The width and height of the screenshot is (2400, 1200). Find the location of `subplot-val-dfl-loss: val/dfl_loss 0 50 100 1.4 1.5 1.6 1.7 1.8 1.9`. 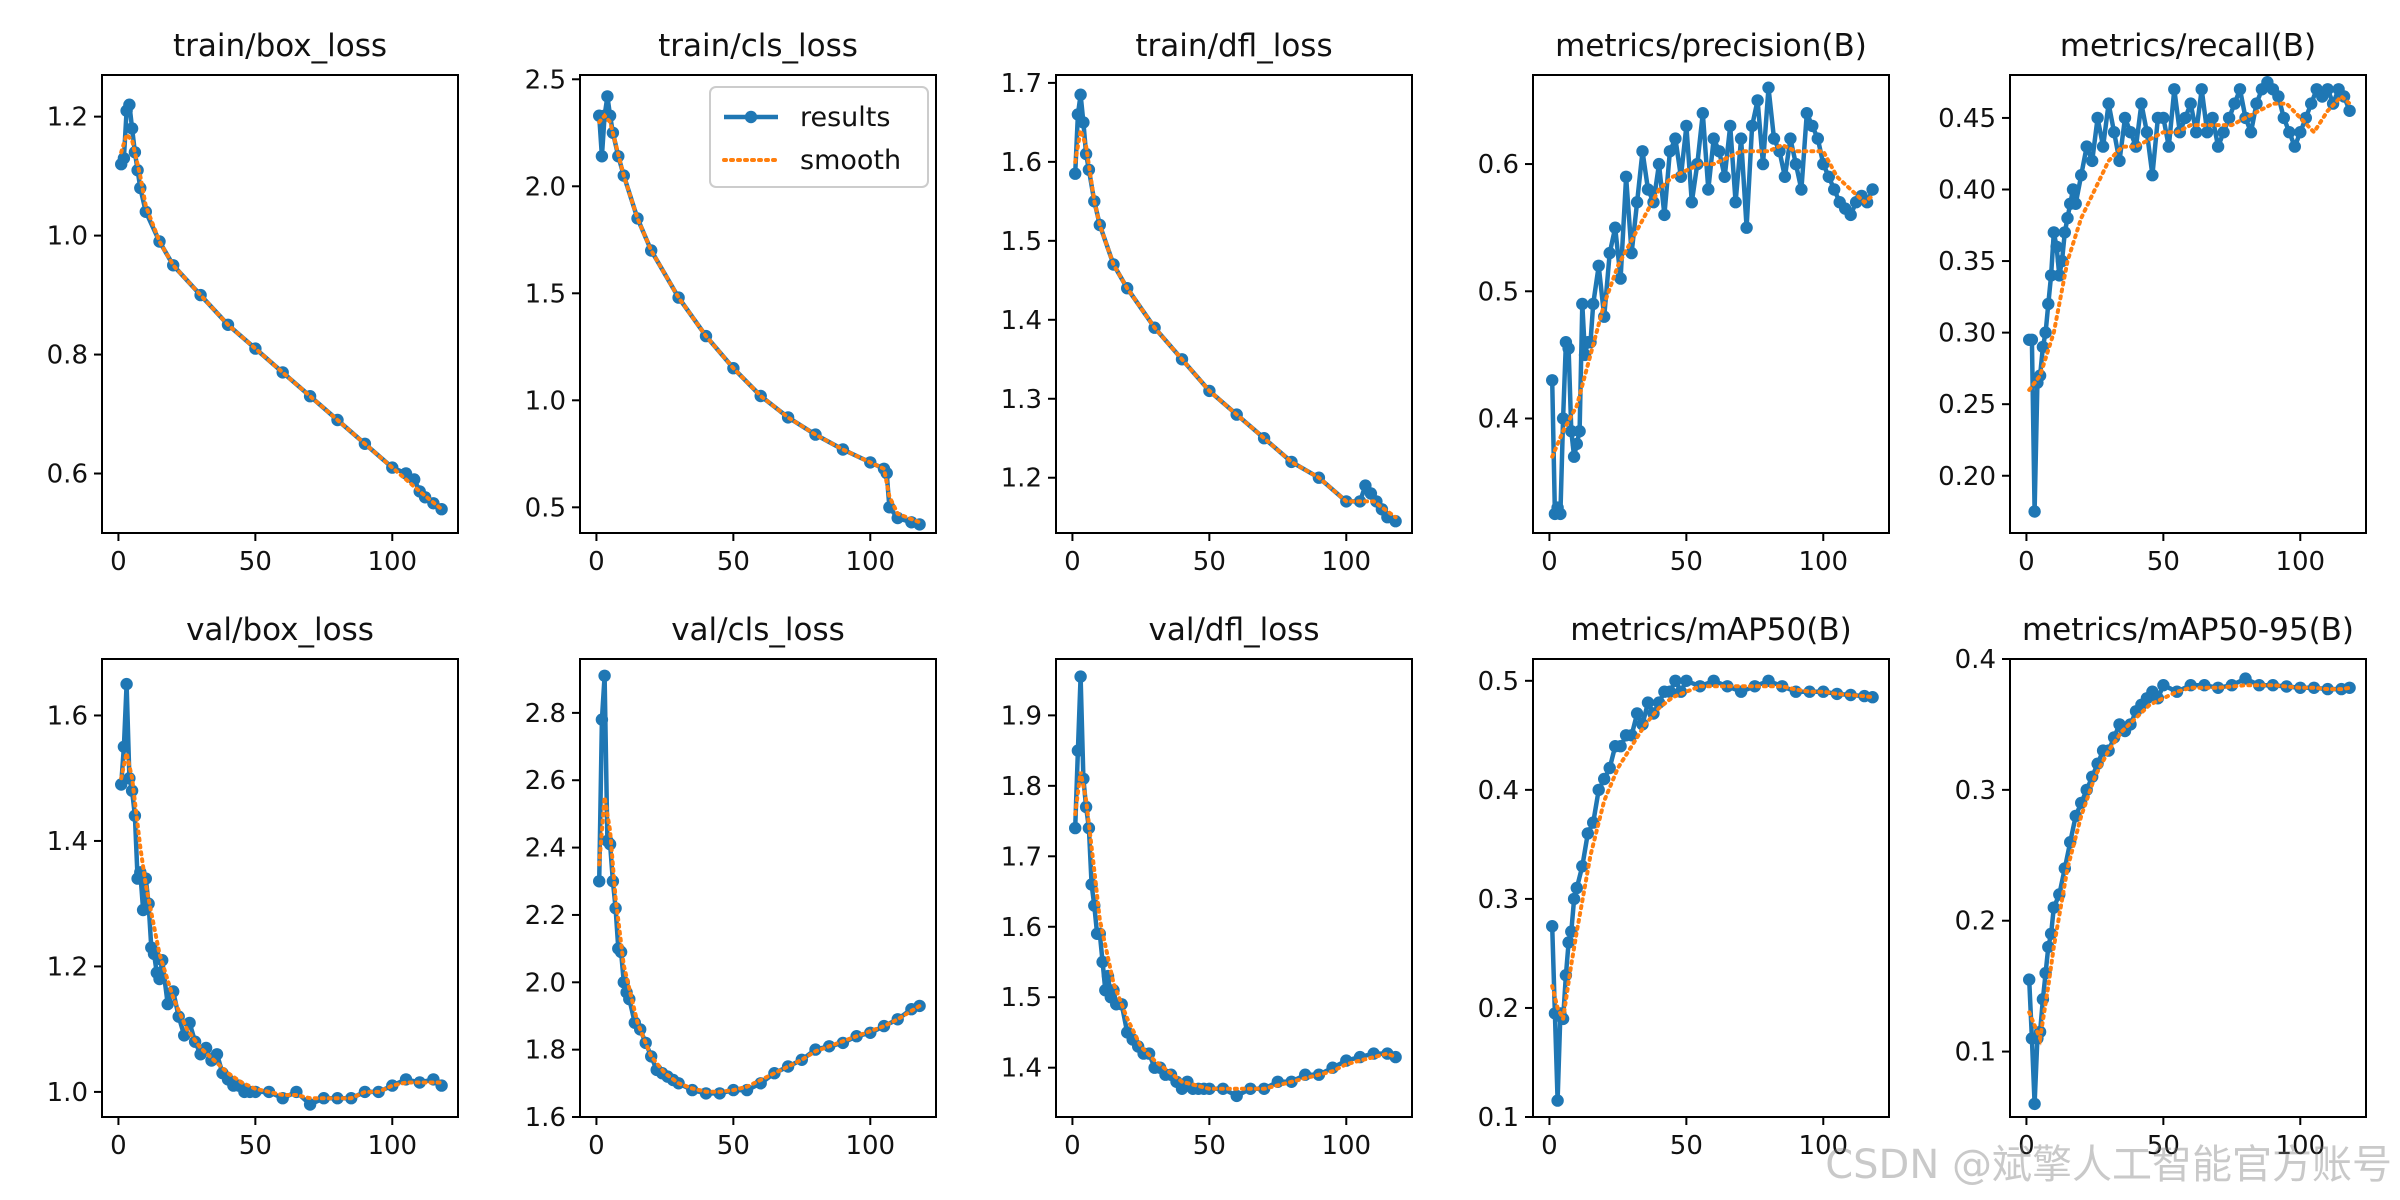

subplot-val-dfl-loss: val/dfl_loss 0 50 100 1.4 1.5 1.6 1.7 1.8 1.9 is located at coordinates (1207, 886).